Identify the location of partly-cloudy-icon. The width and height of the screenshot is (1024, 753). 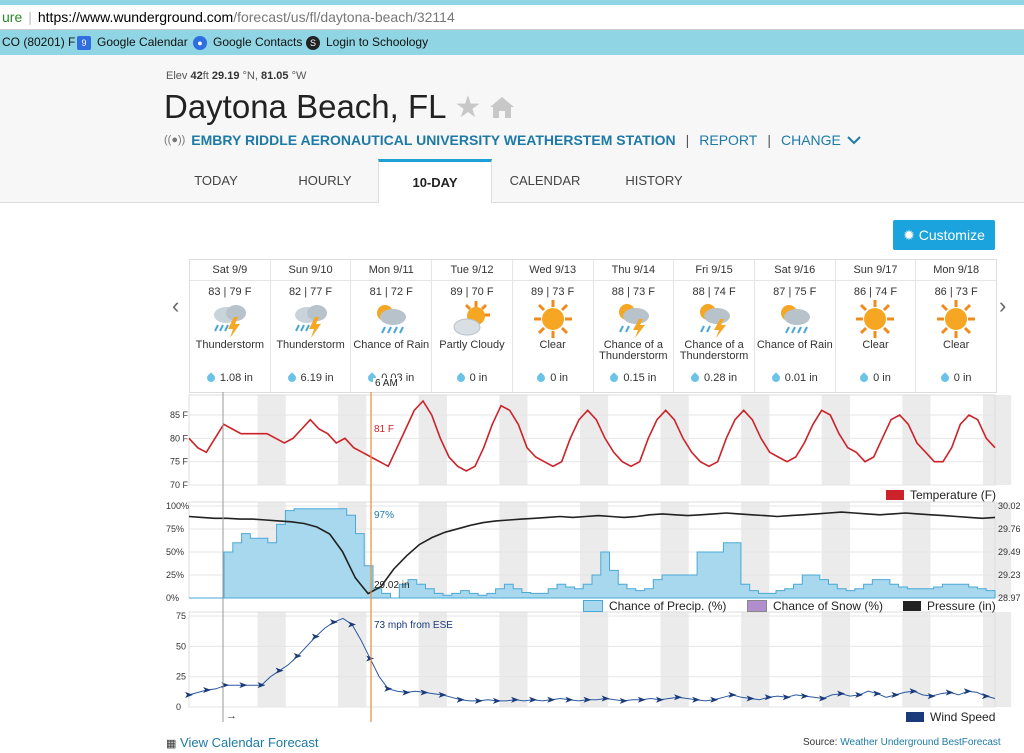
(472, 319).